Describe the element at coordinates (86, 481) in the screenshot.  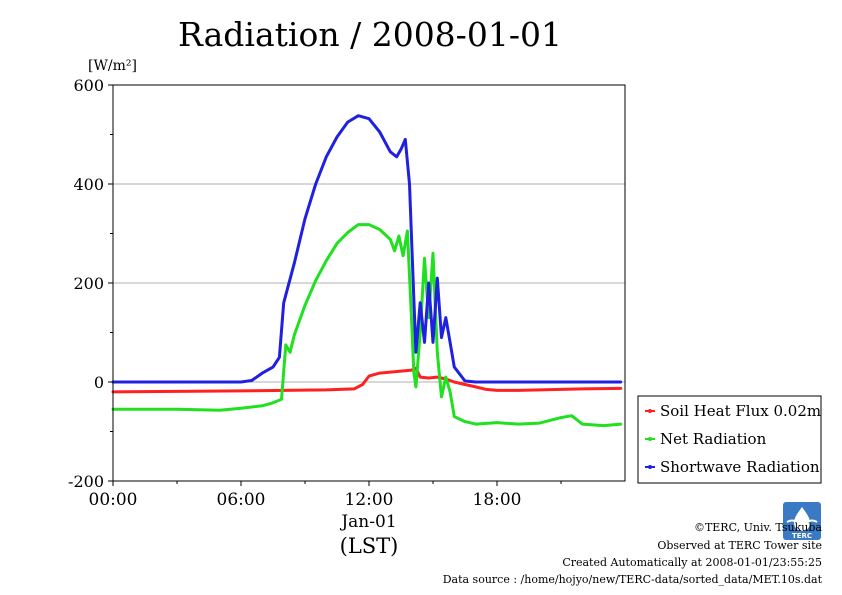
I see `y-tick-label: -200` at that location.